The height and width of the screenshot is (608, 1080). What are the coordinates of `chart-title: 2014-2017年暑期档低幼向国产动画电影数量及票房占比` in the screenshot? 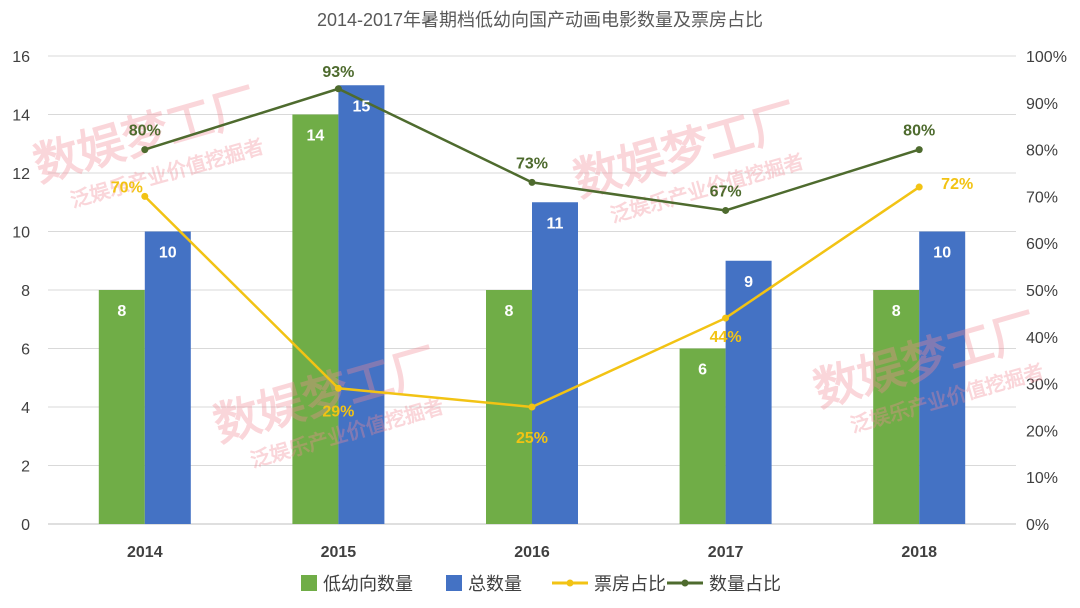 It's located at (540, 20).